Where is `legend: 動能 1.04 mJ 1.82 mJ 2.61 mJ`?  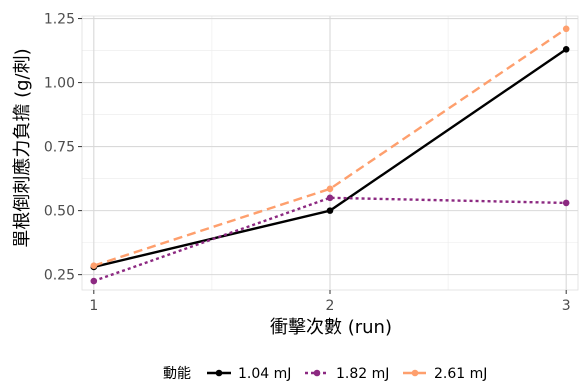
legend: 動能 1.04 mJ 1.82 mJ 2.61 mJ is located at coordinates (325, 374).